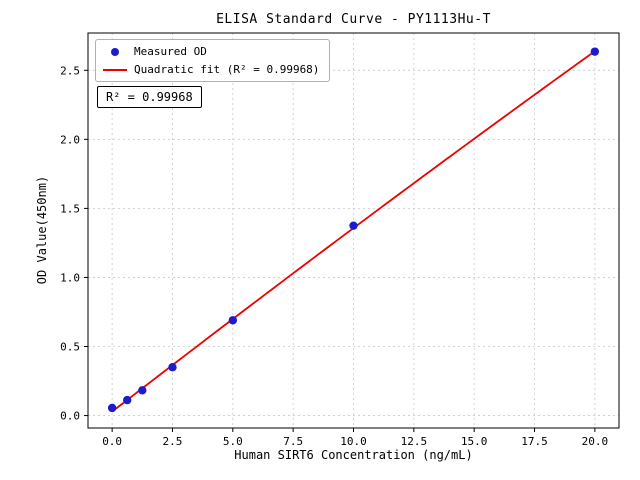 The width and height of the screenshot is (640, 480). I want to click on x-tick-label: 20.0, so click(595, 441).